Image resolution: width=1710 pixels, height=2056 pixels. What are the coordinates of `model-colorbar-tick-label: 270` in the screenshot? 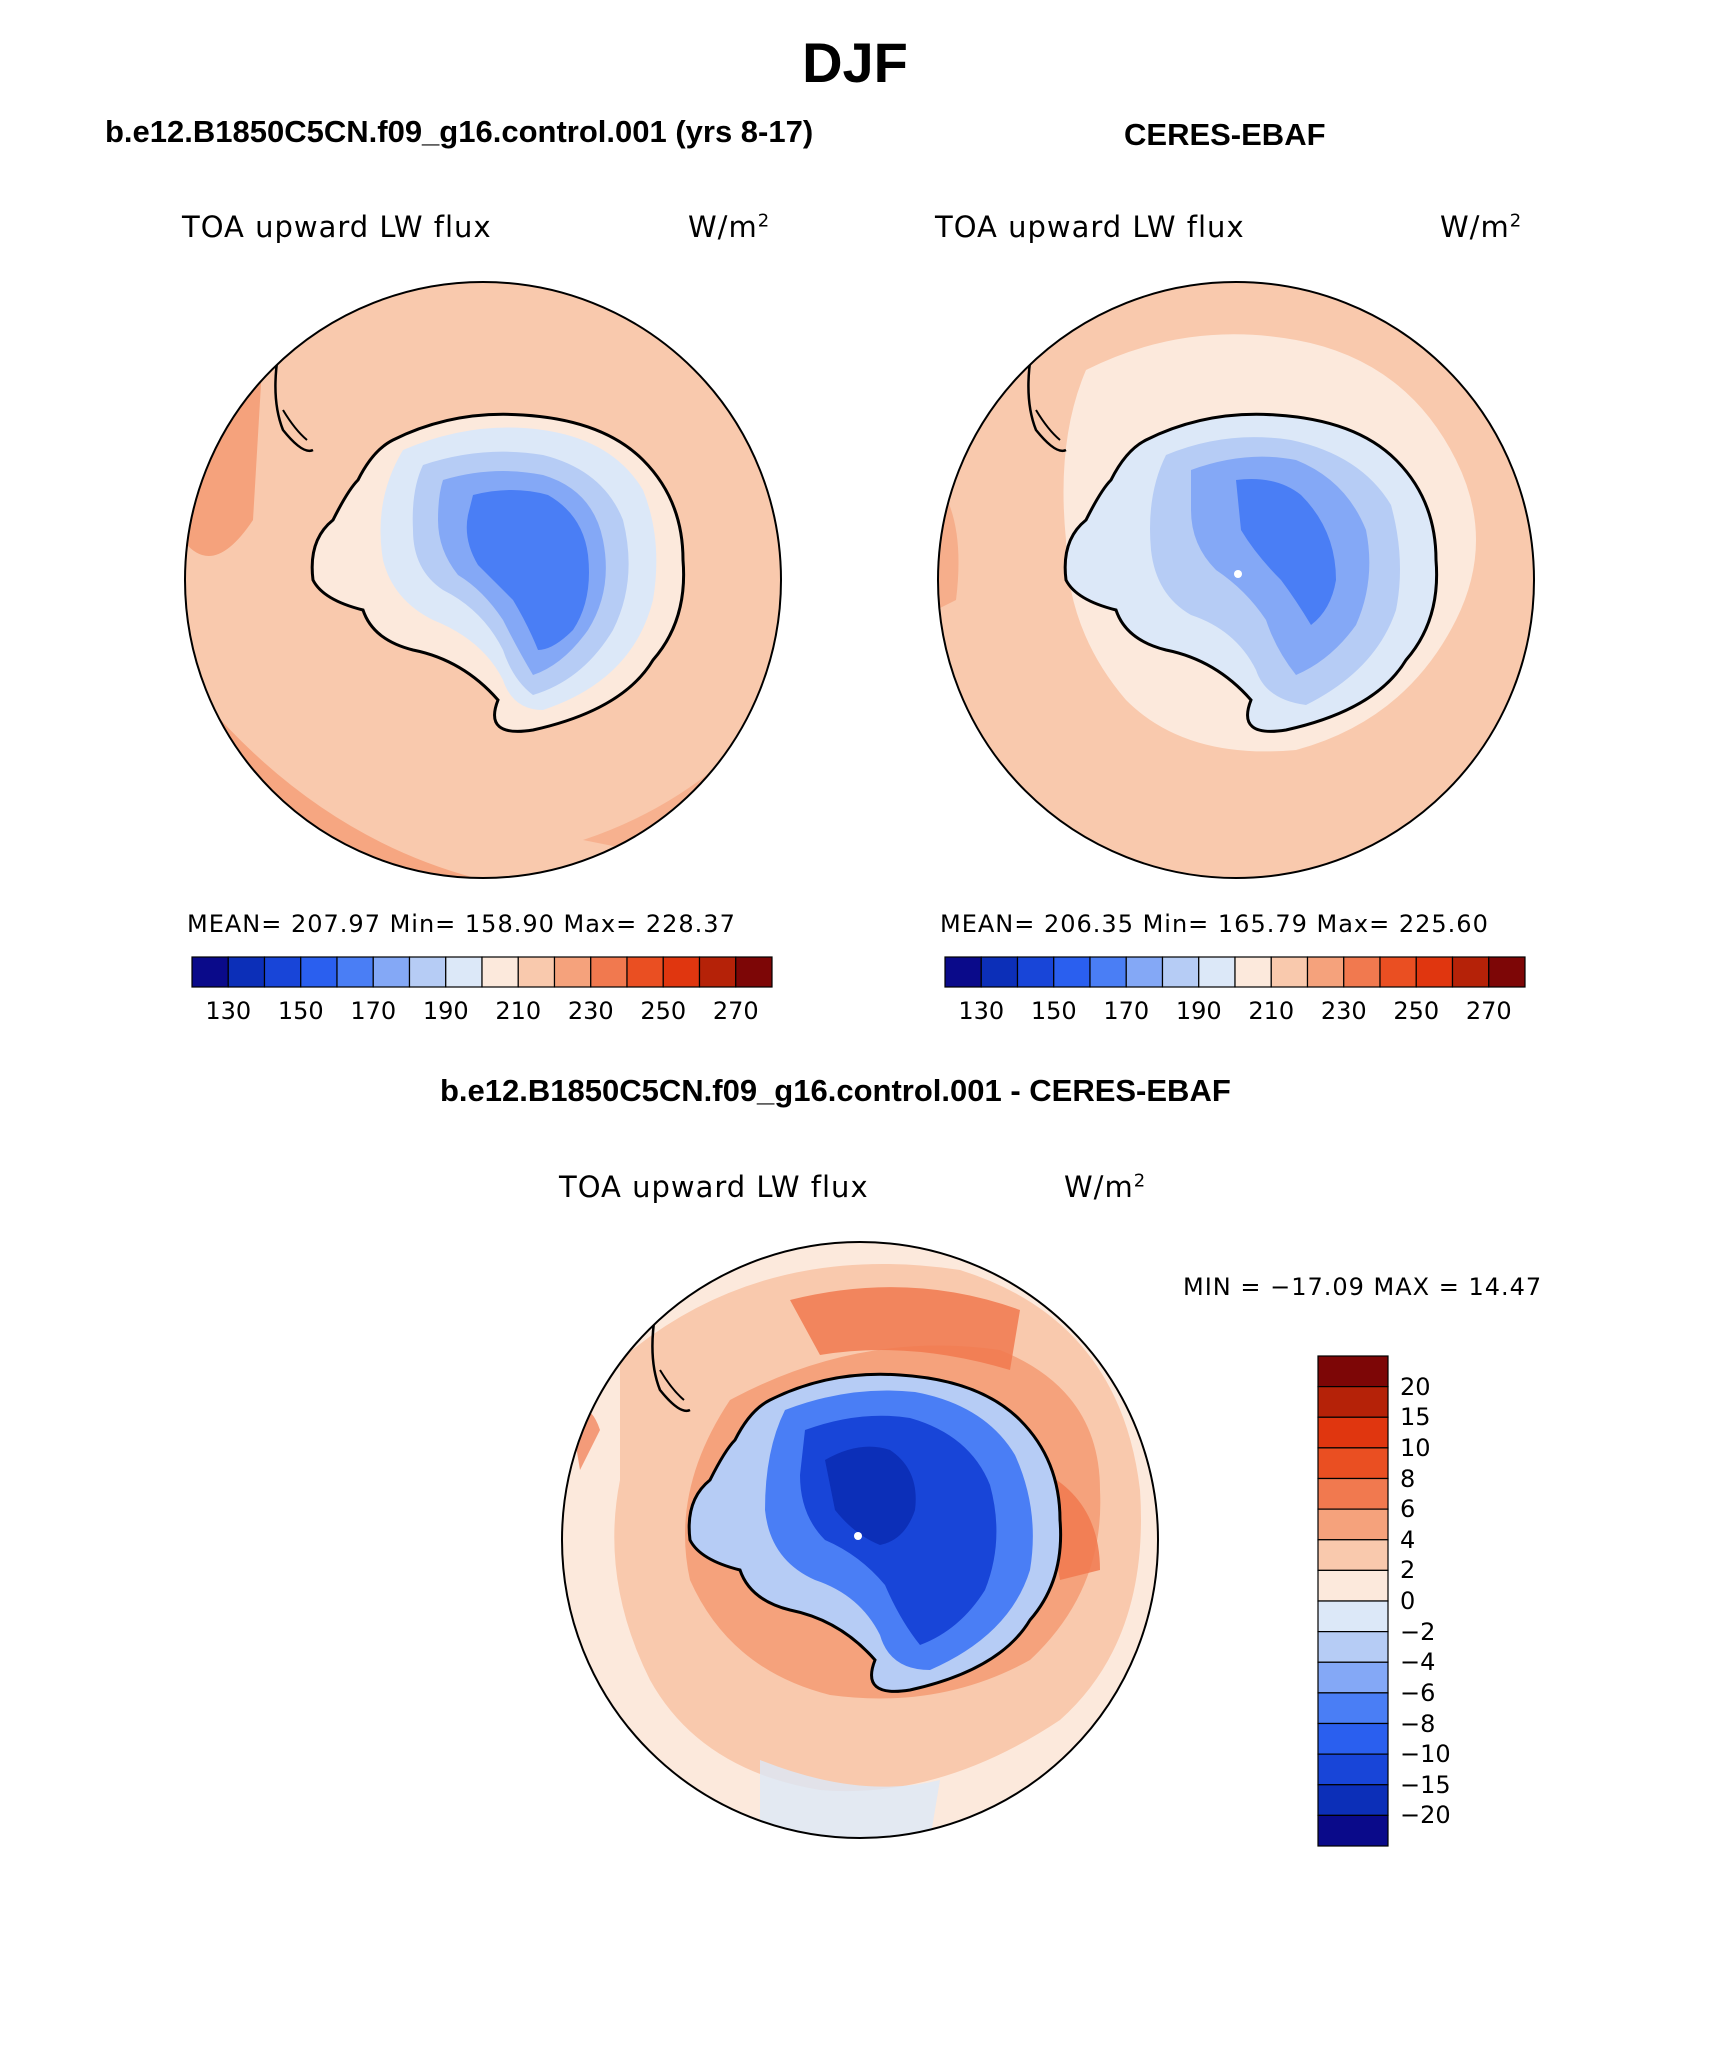 It's located at (735, 1011).